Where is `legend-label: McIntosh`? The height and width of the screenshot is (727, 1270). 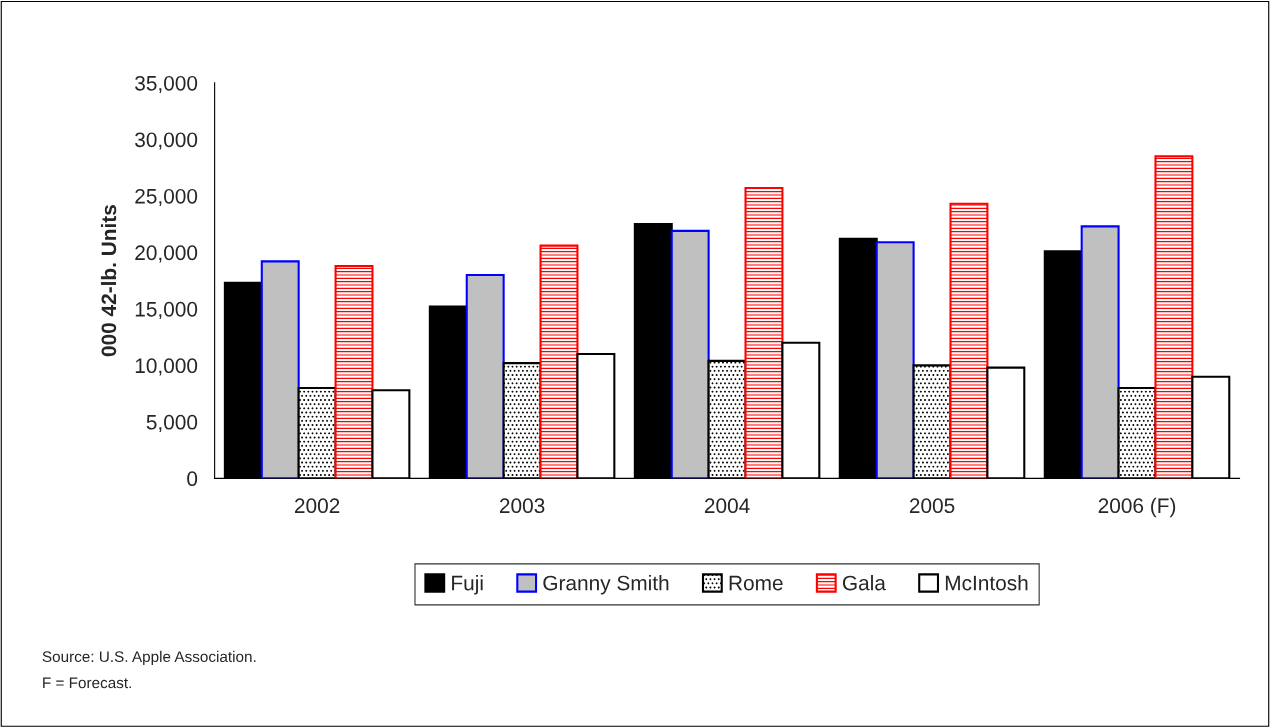
legend-label: McIntosh is located at coordinates (986, 583).